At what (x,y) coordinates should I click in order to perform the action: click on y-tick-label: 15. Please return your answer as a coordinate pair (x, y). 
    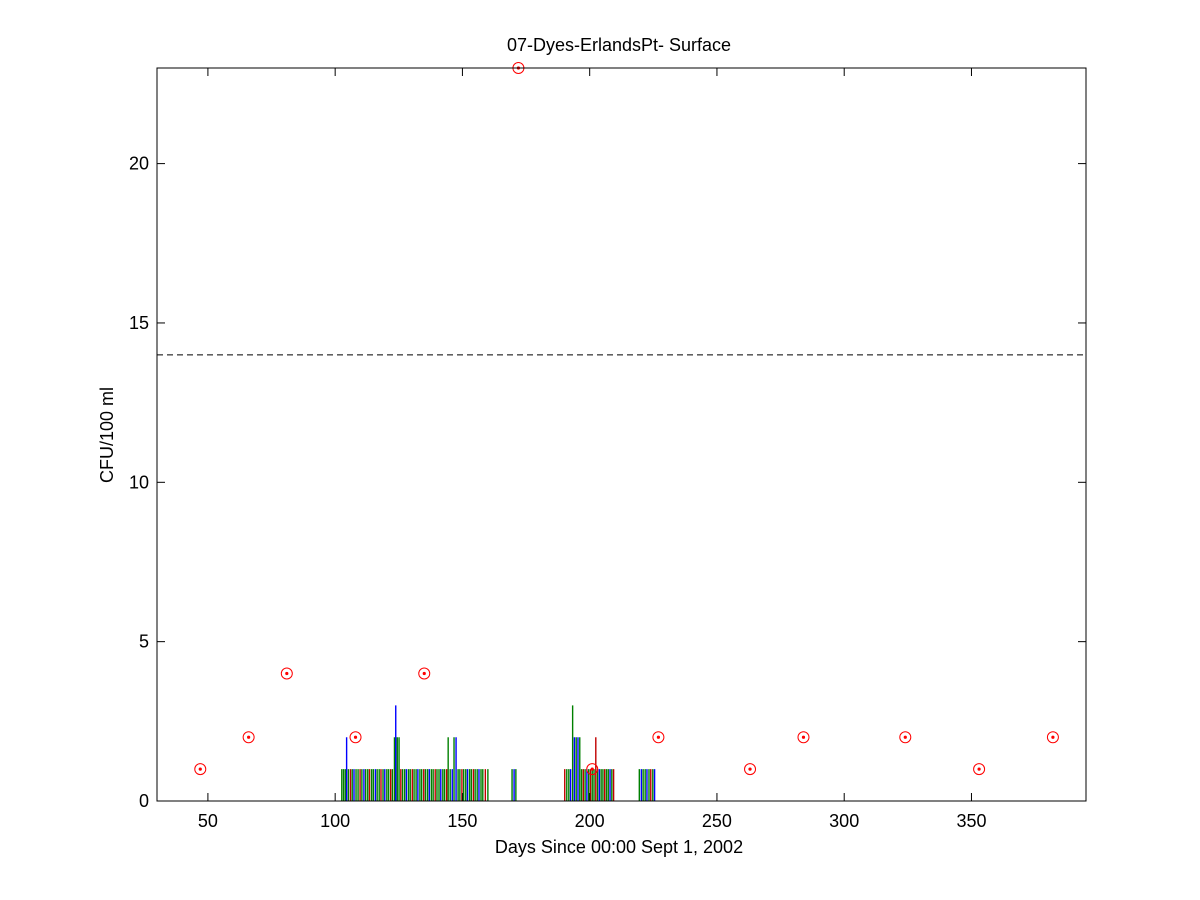
    Looking at the image, I should click on (139, 323).